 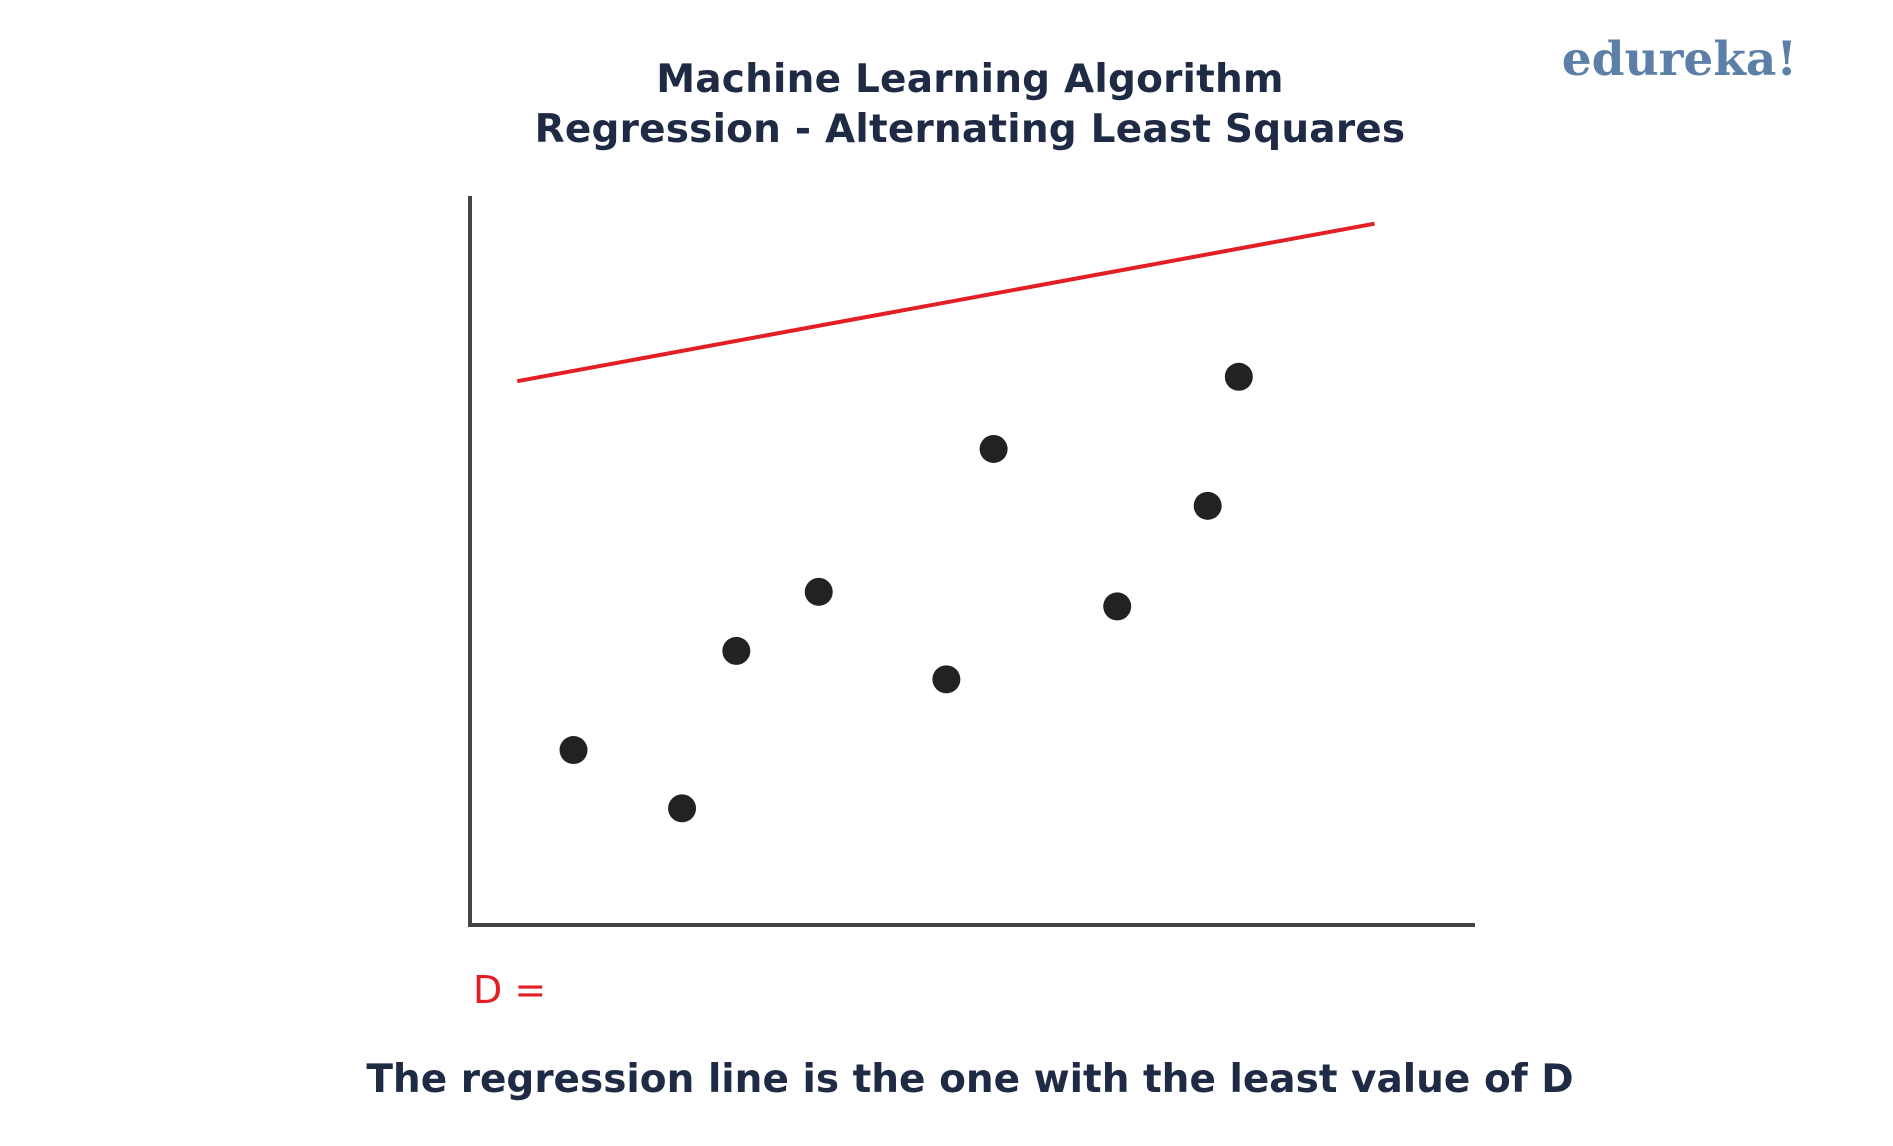 I want to click on regression-line, so click(x=945, y=302).